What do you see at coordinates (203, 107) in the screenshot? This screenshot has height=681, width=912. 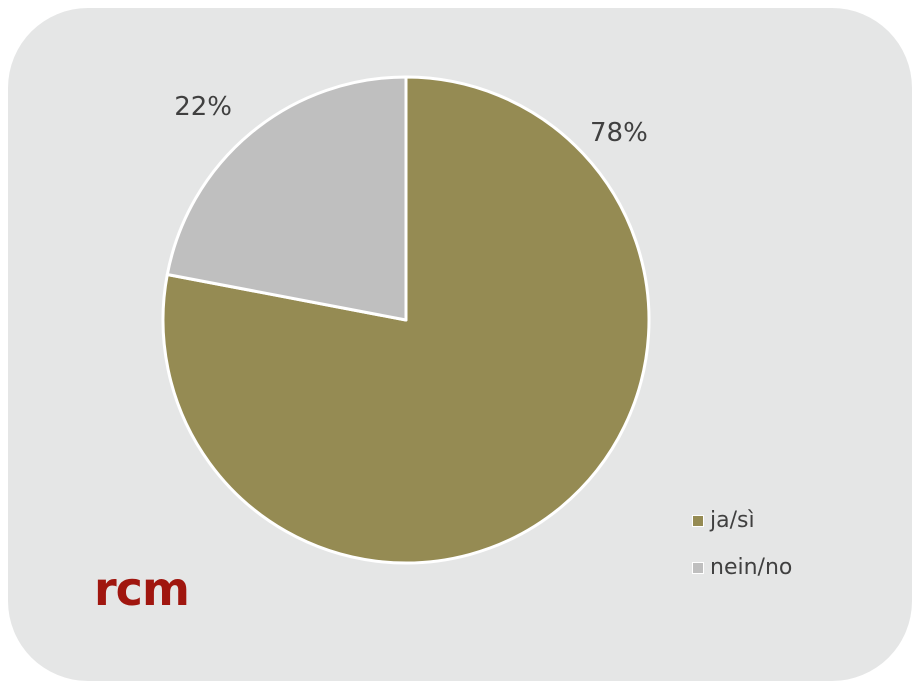 I see `data-label-nein: 22%` at bounding box center [203, 107].